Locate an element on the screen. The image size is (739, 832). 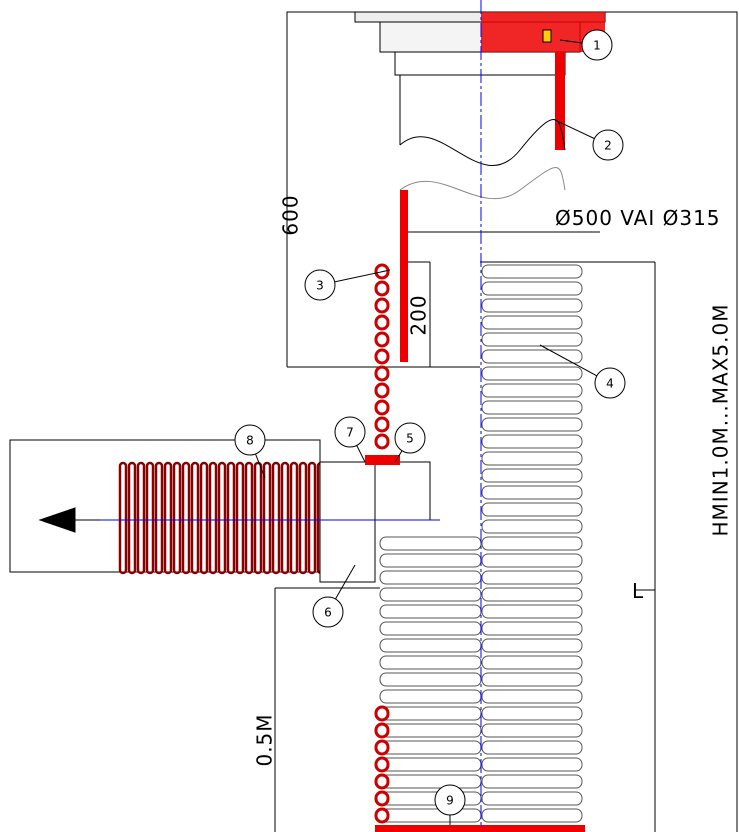
riser-wall is located at coordinates (560, 101).